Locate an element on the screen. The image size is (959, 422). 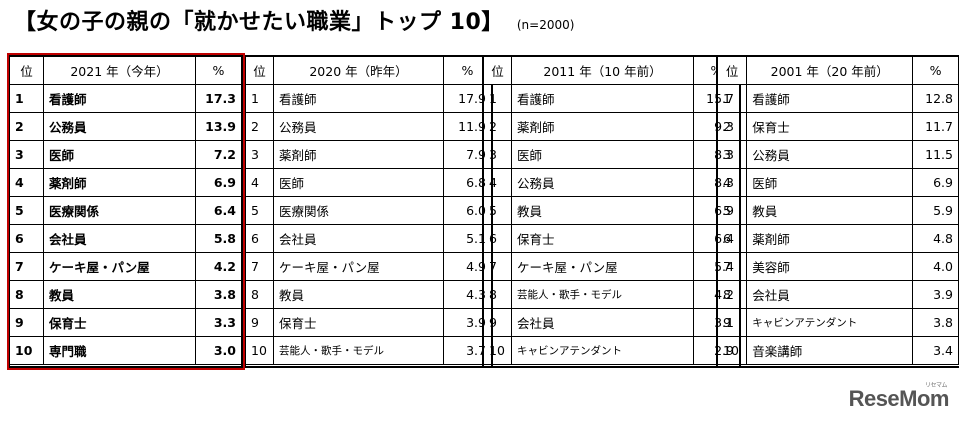
table-row: 2 保育士 11.7 is located at coordinates (837, 126).